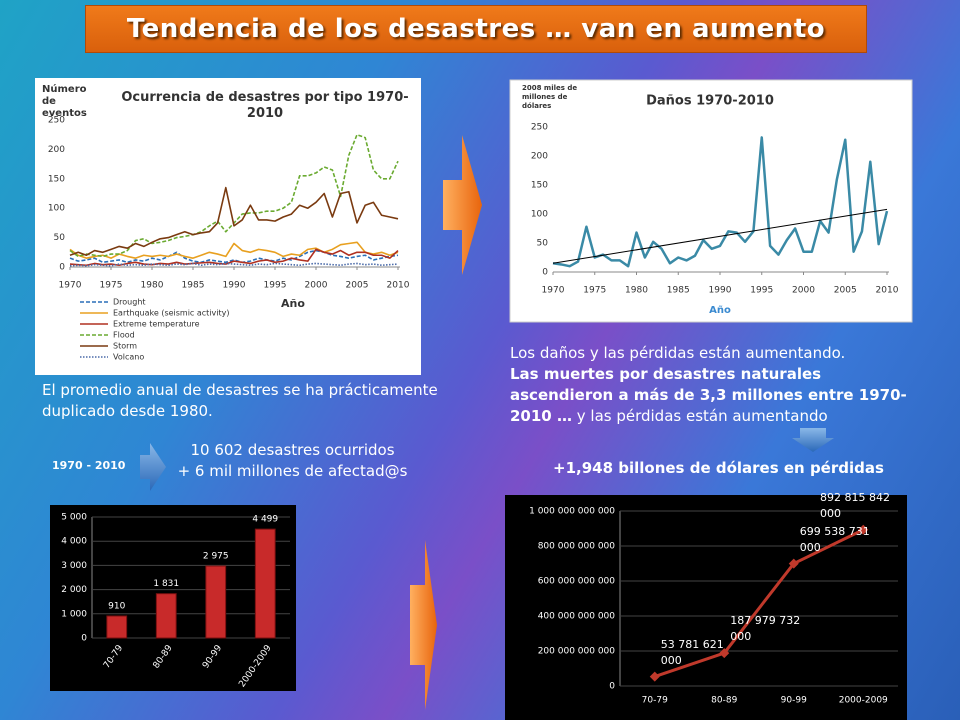 This screenshot has width=960, height=720. Describe the element at coordinates (692, 652) in the screenshot. I see `data-label: 53 781 621 000` at that location.